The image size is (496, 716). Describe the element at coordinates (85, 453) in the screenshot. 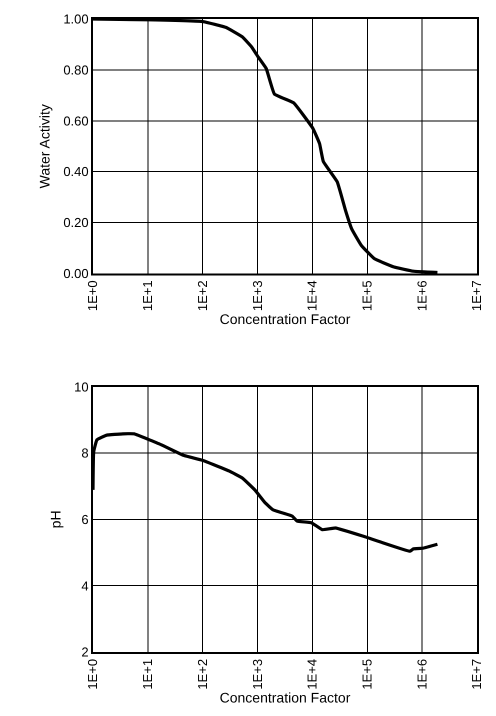

I see `y-tick-label: 8` at that location.